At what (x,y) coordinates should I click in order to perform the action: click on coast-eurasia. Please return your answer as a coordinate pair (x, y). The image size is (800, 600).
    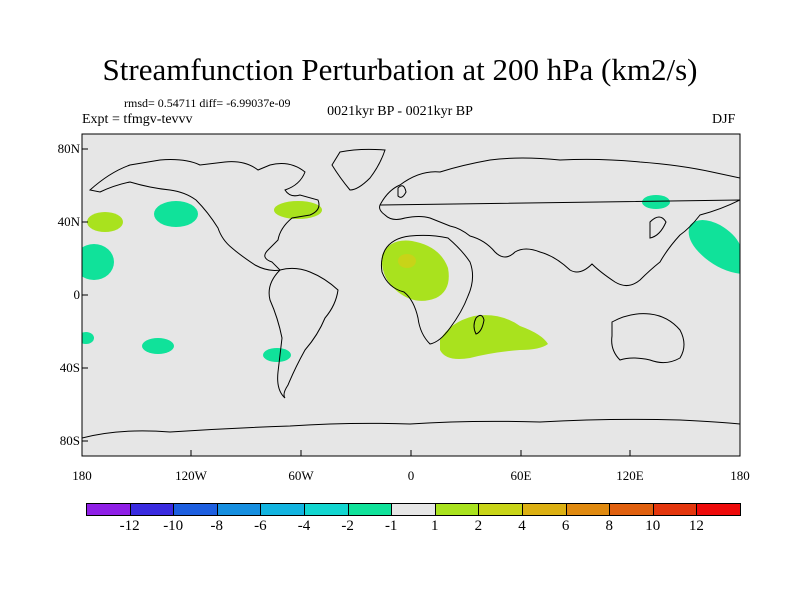
    Looking at the image, I should click on (559, 221).